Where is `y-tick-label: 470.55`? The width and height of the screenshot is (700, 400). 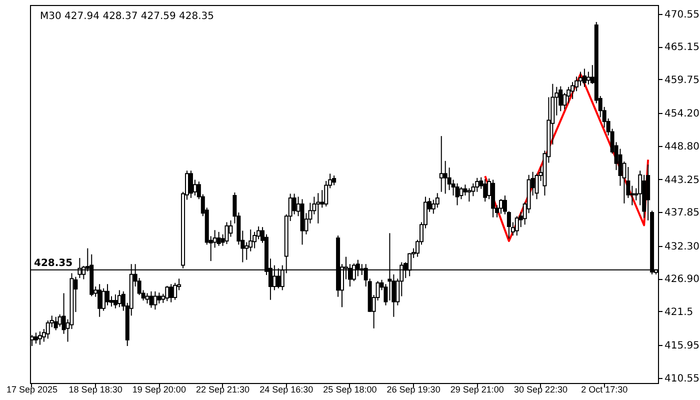 y-tick-label: 470.55 is located at coordinates (682, 14).